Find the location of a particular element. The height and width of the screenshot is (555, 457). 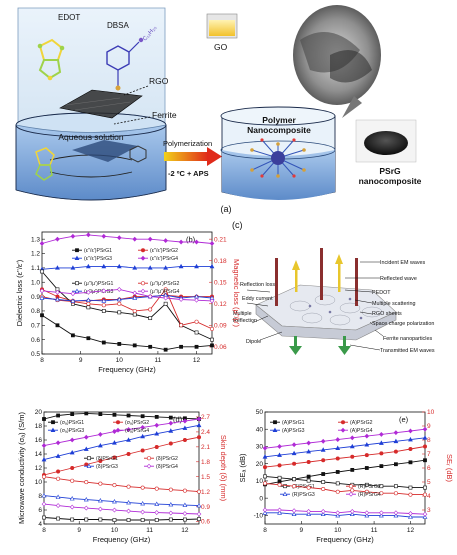

y-tick-label: 8 is located at coordinates (40, 496).